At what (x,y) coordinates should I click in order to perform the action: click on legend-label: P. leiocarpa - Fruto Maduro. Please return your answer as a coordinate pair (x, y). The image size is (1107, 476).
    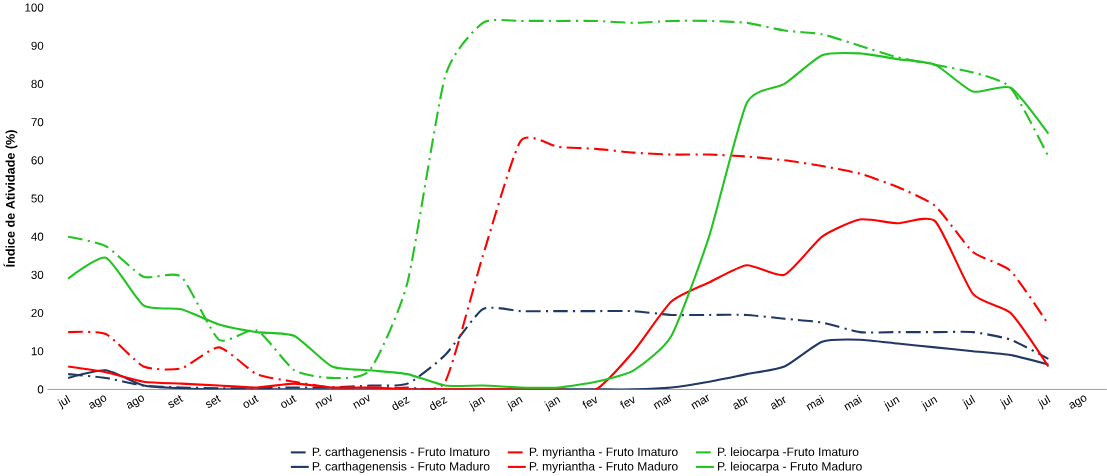
    Looking at the image, I should click on (790, 467).